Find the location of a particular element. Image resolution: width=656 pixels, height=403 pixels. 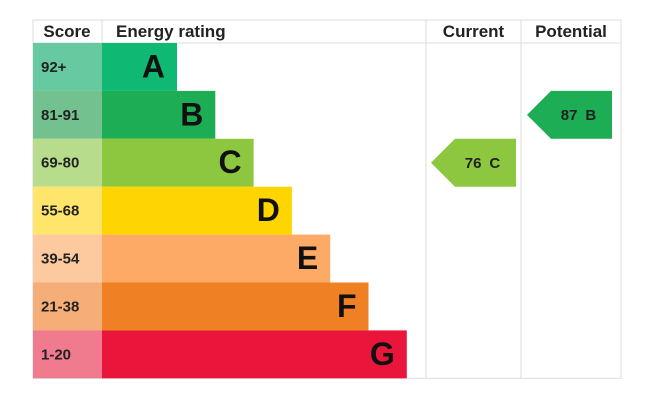

potential-arrow is located at coordinates (569, 114).